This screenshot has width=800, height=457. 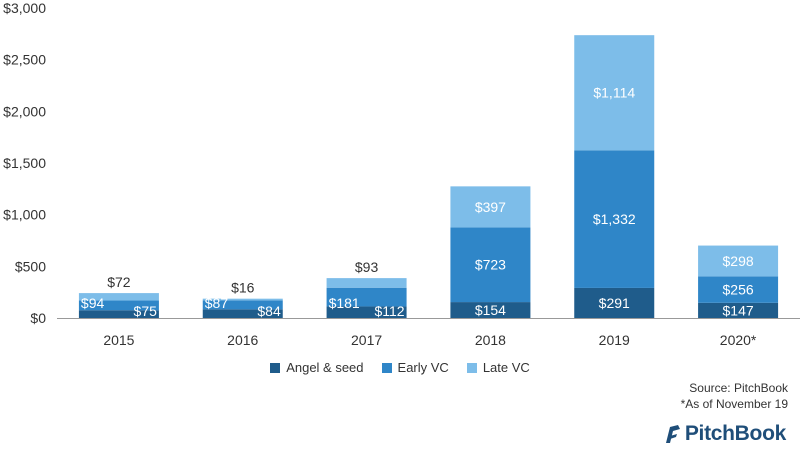 I want to click on x-tick-label: 2017, so click(x=366, y=340).